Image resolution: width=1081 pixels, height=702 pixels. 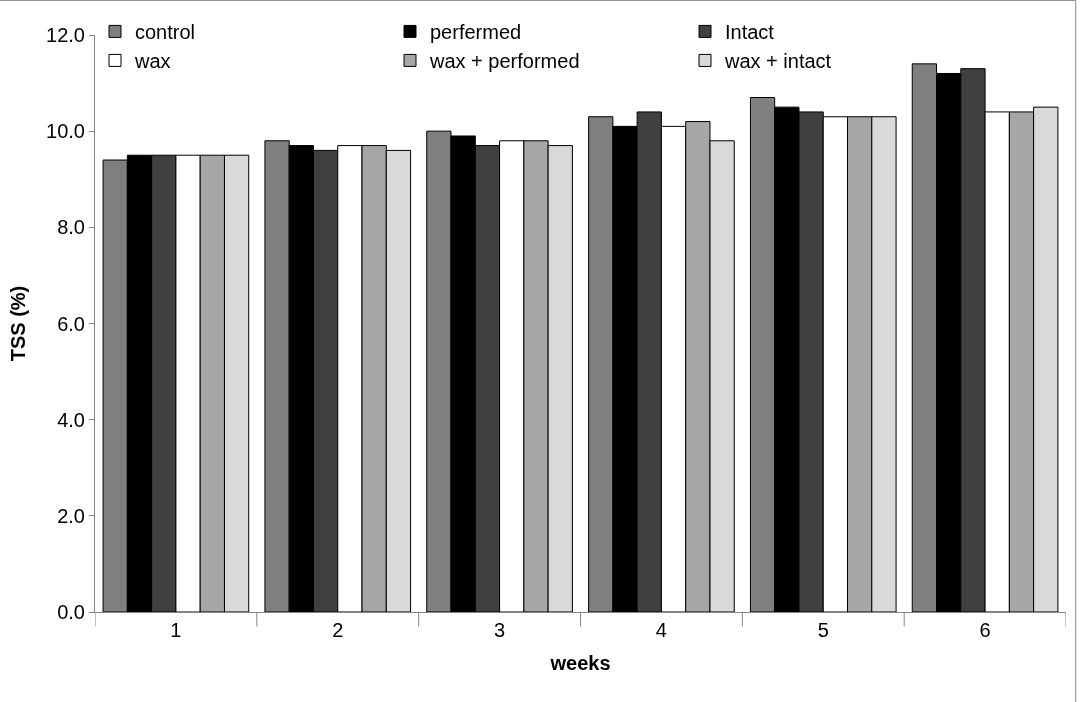 I want to click on y-tick-label: 4.0, so click(x=71, y=419).